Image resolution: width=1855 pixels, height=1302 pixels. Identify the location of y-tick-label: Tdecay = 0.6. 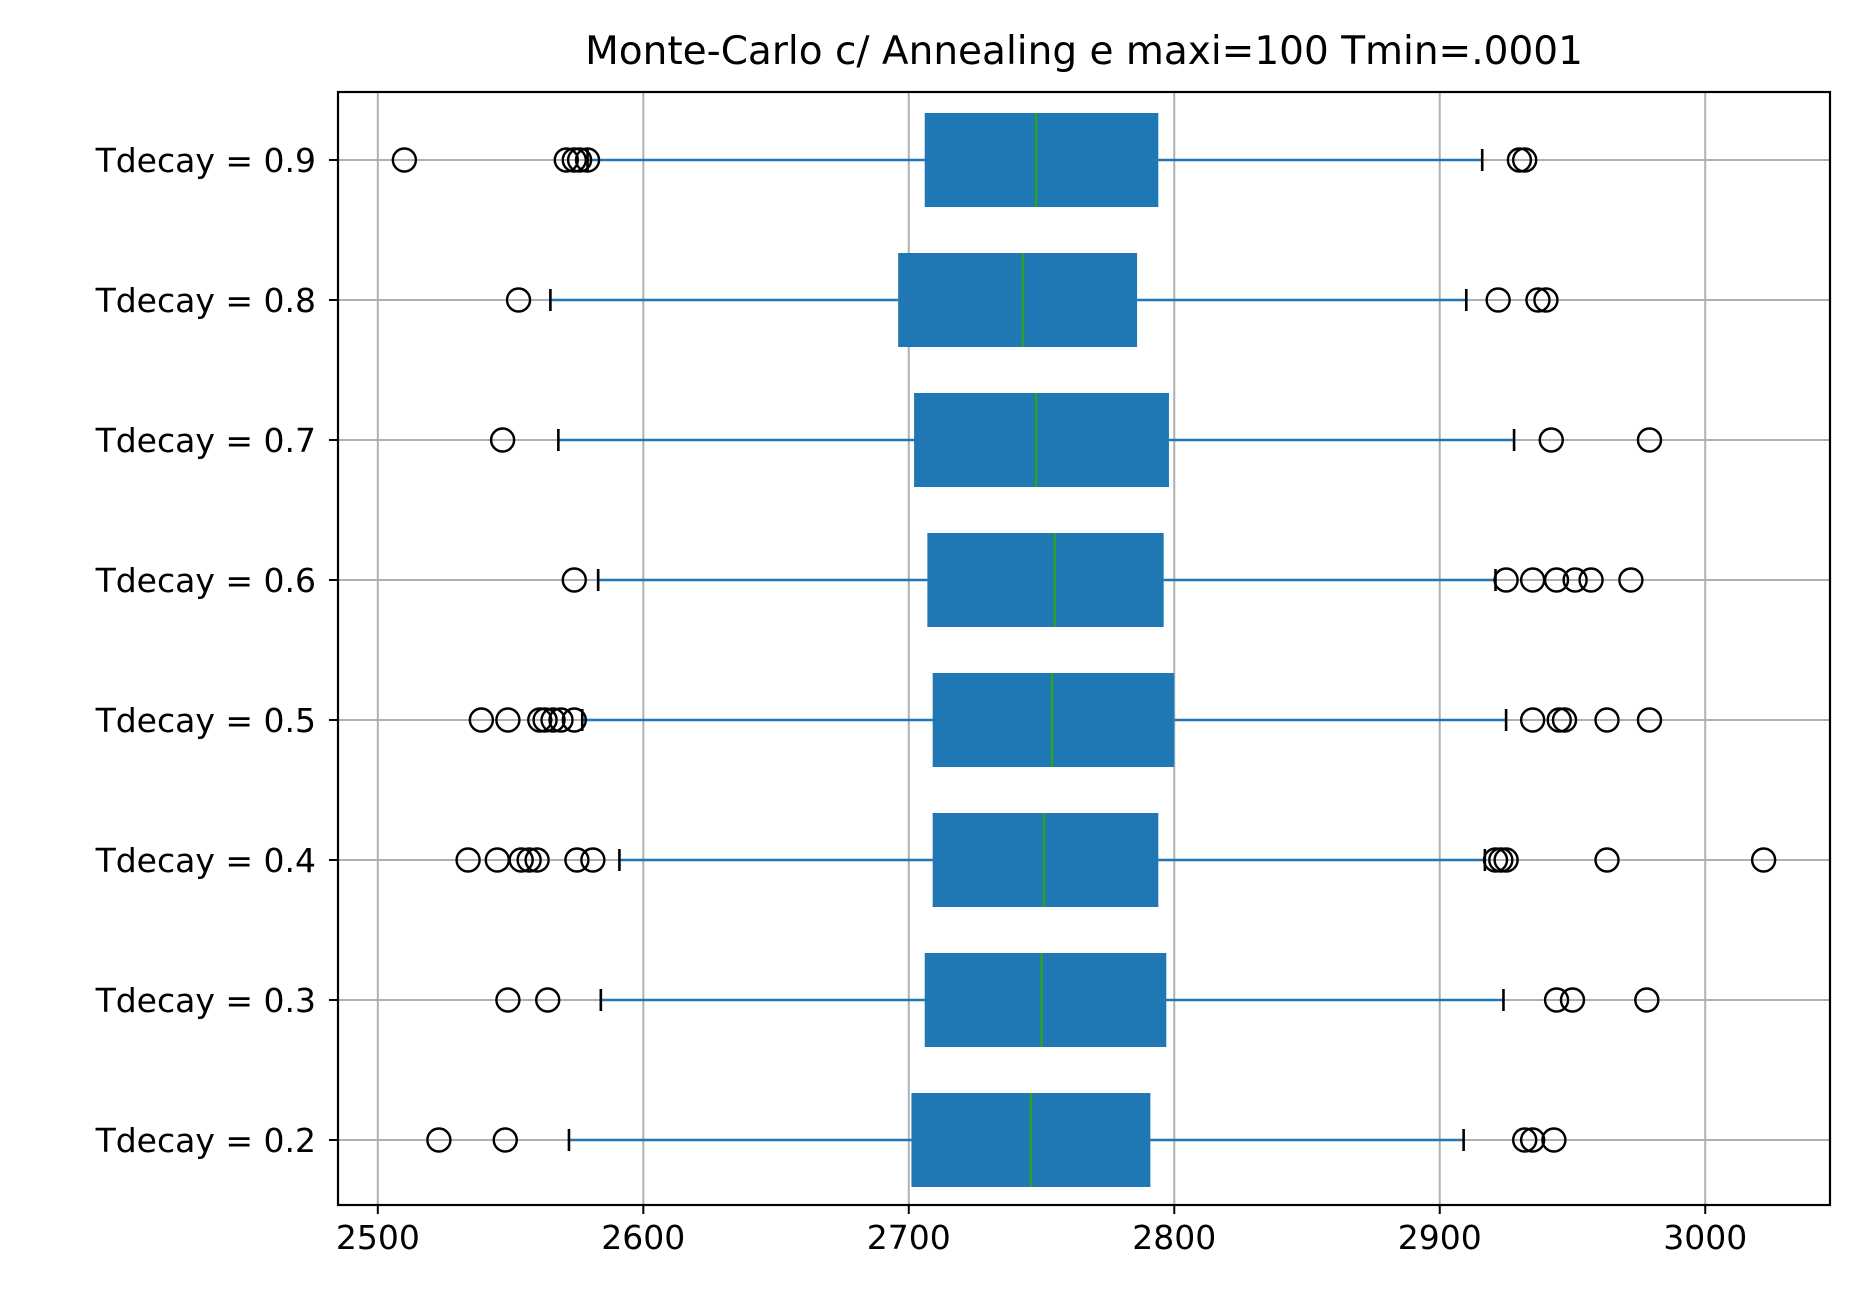
(205, 580).